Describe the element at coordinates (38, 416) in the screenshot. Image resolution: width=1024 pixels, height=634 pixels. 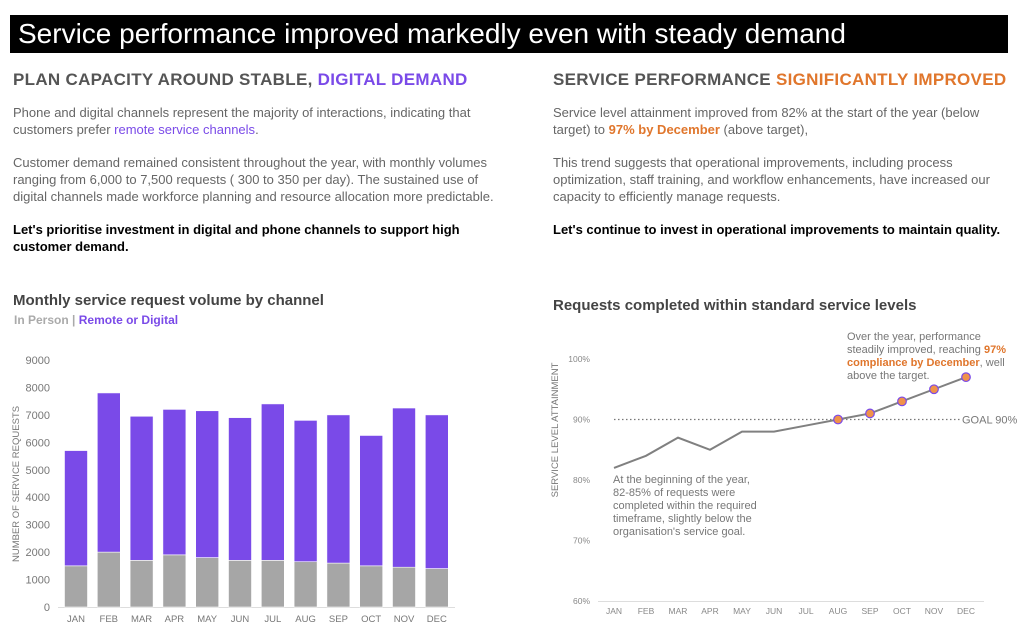
I see `y-tick-label: 7000` at that location.